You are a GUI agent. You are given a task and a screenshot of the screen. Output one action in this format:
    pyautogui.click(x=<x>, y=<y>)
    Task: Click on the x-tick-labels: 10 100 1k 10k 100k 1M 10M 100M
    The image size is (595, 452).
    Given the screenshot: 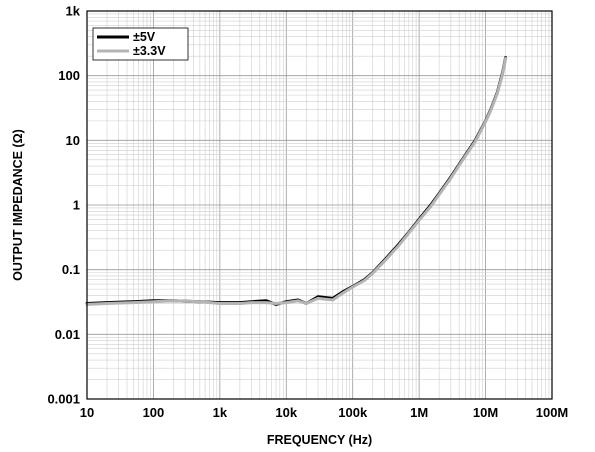 What is the action you would take?
    pyautogui.click(x=324, y=412)
    